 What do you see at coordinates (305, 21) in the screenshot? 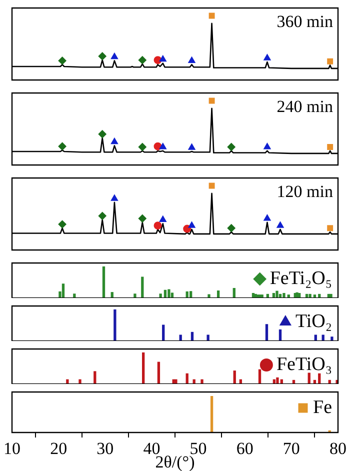
I see `annotation: 360 min` at bounding box center [305, 21].